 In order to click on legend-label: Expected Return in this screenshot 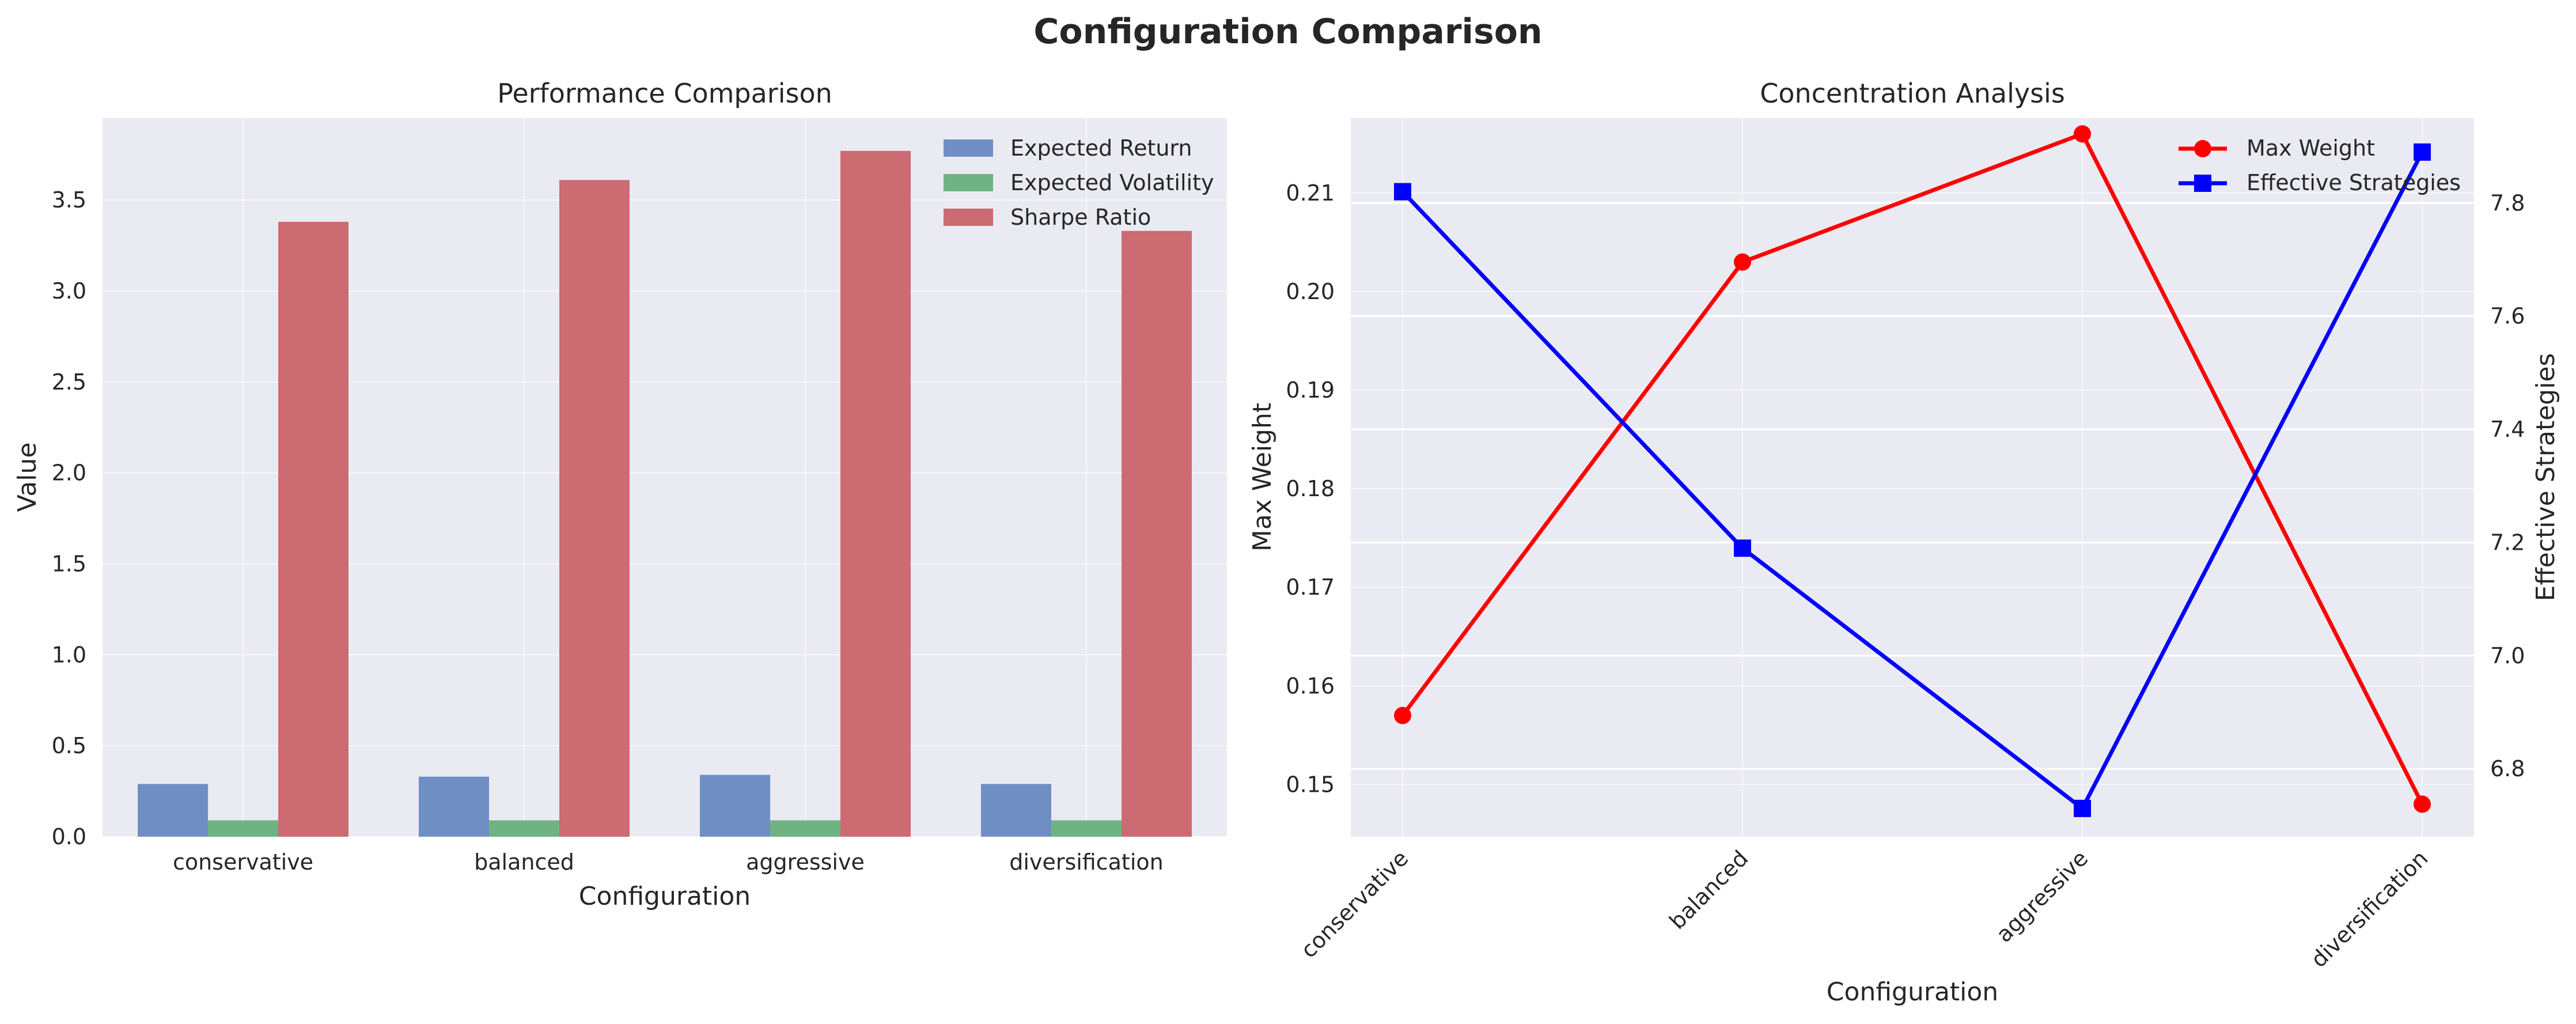, I will do `click(1101, 148)`.